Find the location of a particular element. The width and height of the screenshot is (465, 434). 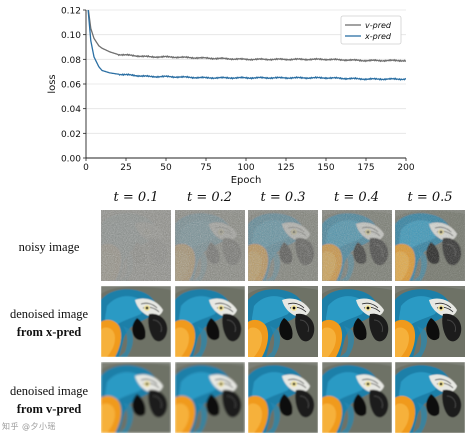

x-tick-label: 100 is located at coordinates (245, 168).